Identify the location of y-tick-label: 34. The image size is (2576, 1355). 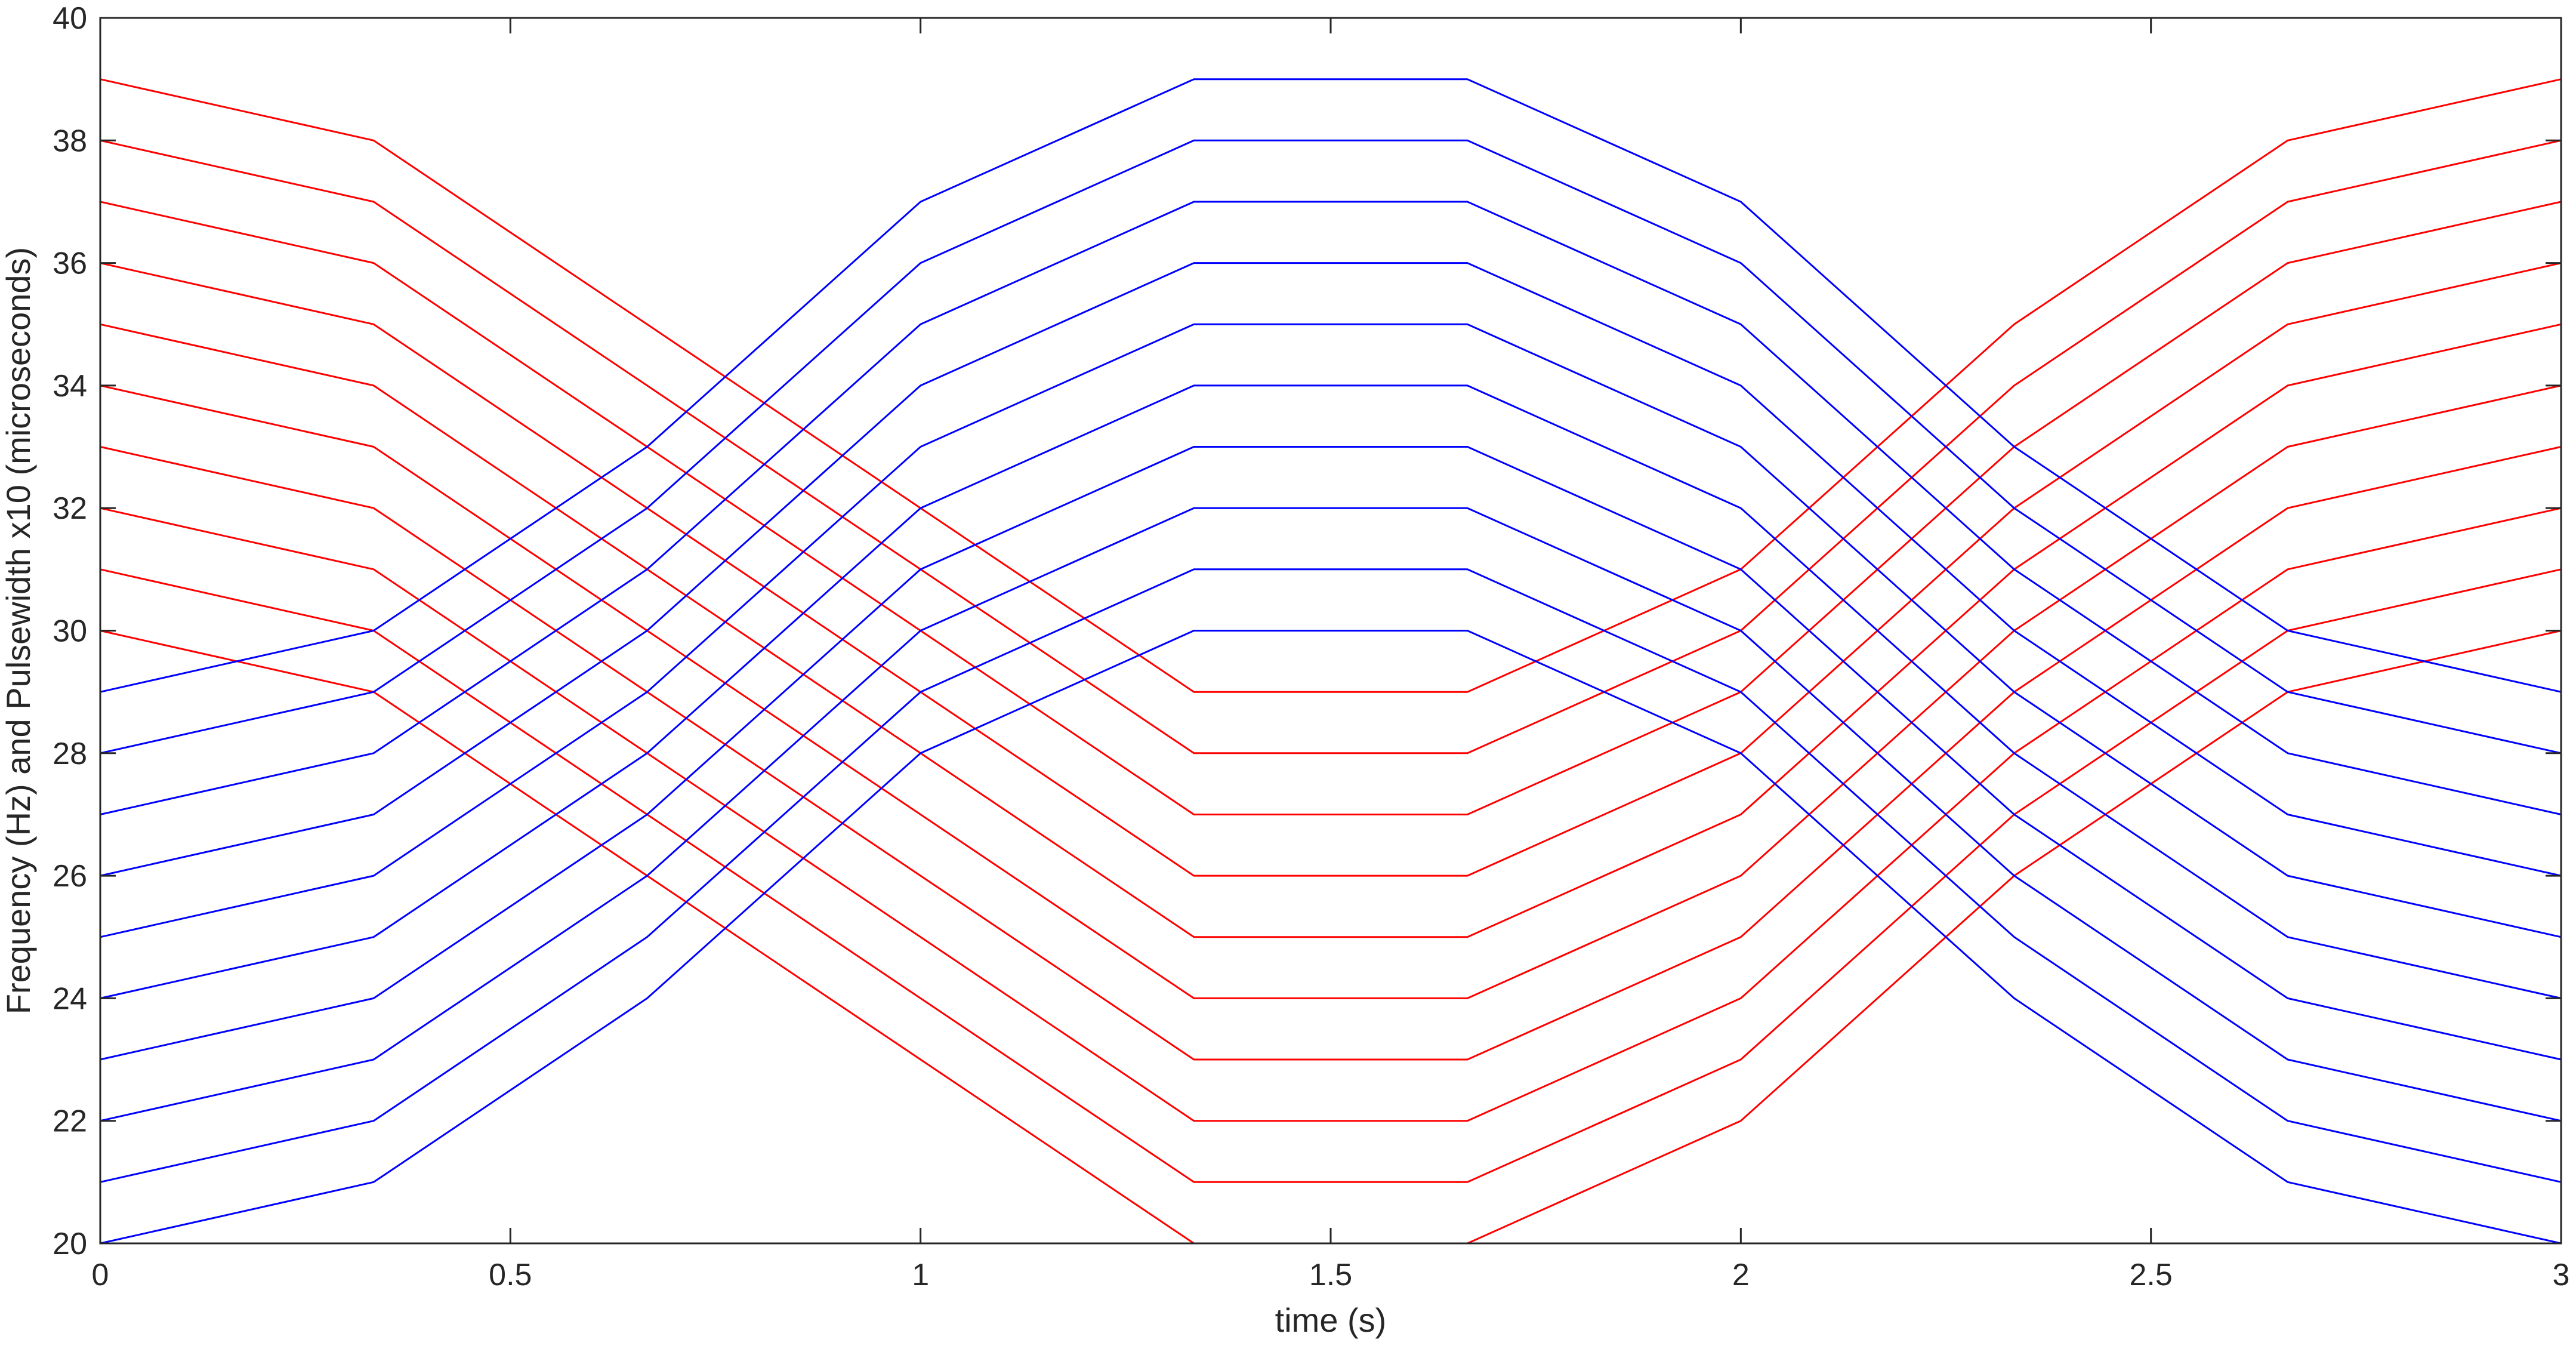
(70, 386).